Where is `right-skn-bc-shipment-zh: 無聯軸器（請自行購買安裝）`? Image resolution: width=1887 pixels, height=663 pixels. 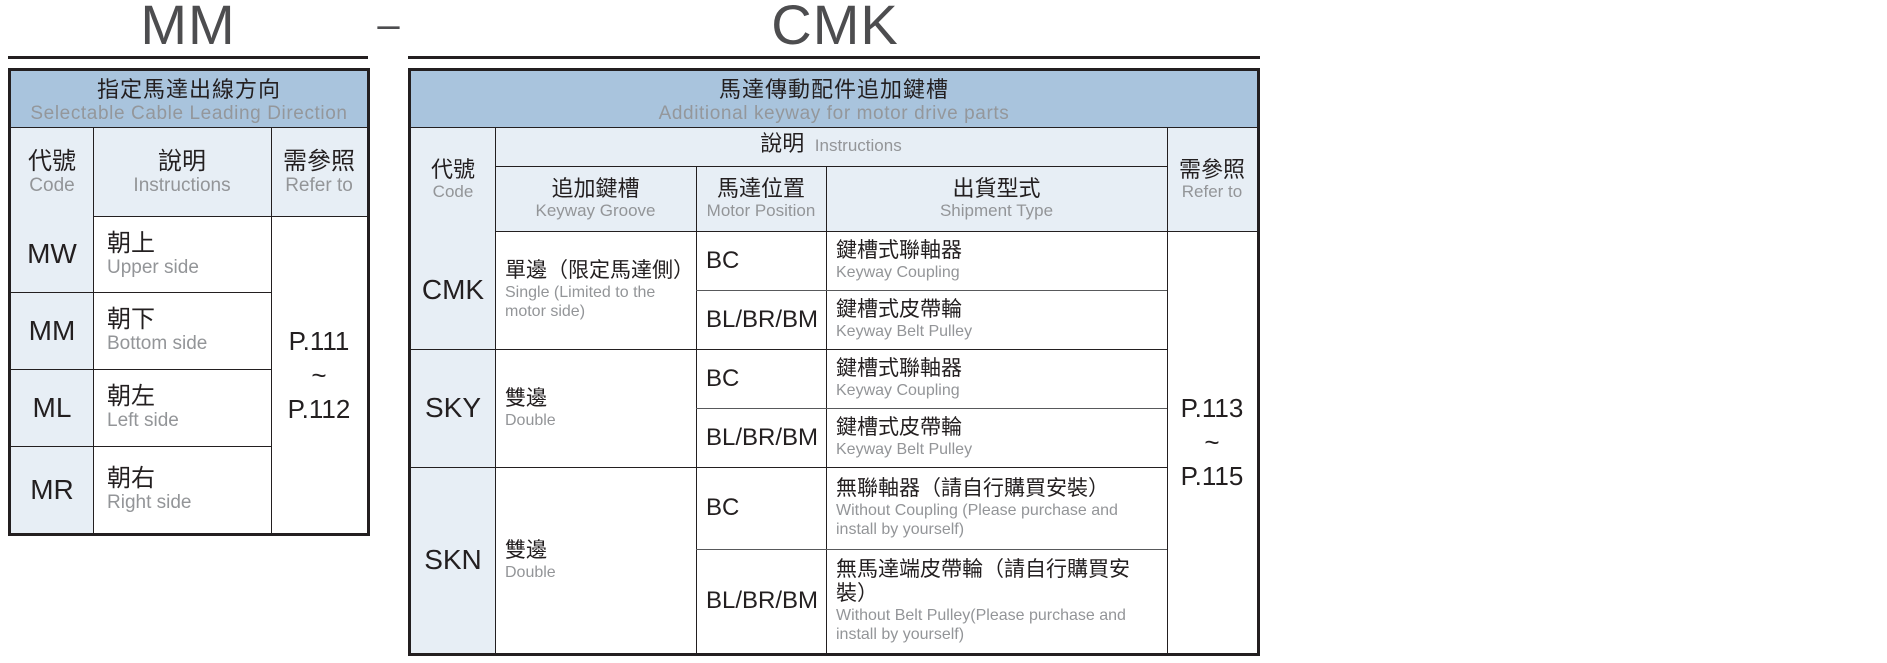 right-skn-bc-shipment-zh: 無聯軸器（請自行購買安裝） is located at coordinates (972, 488).